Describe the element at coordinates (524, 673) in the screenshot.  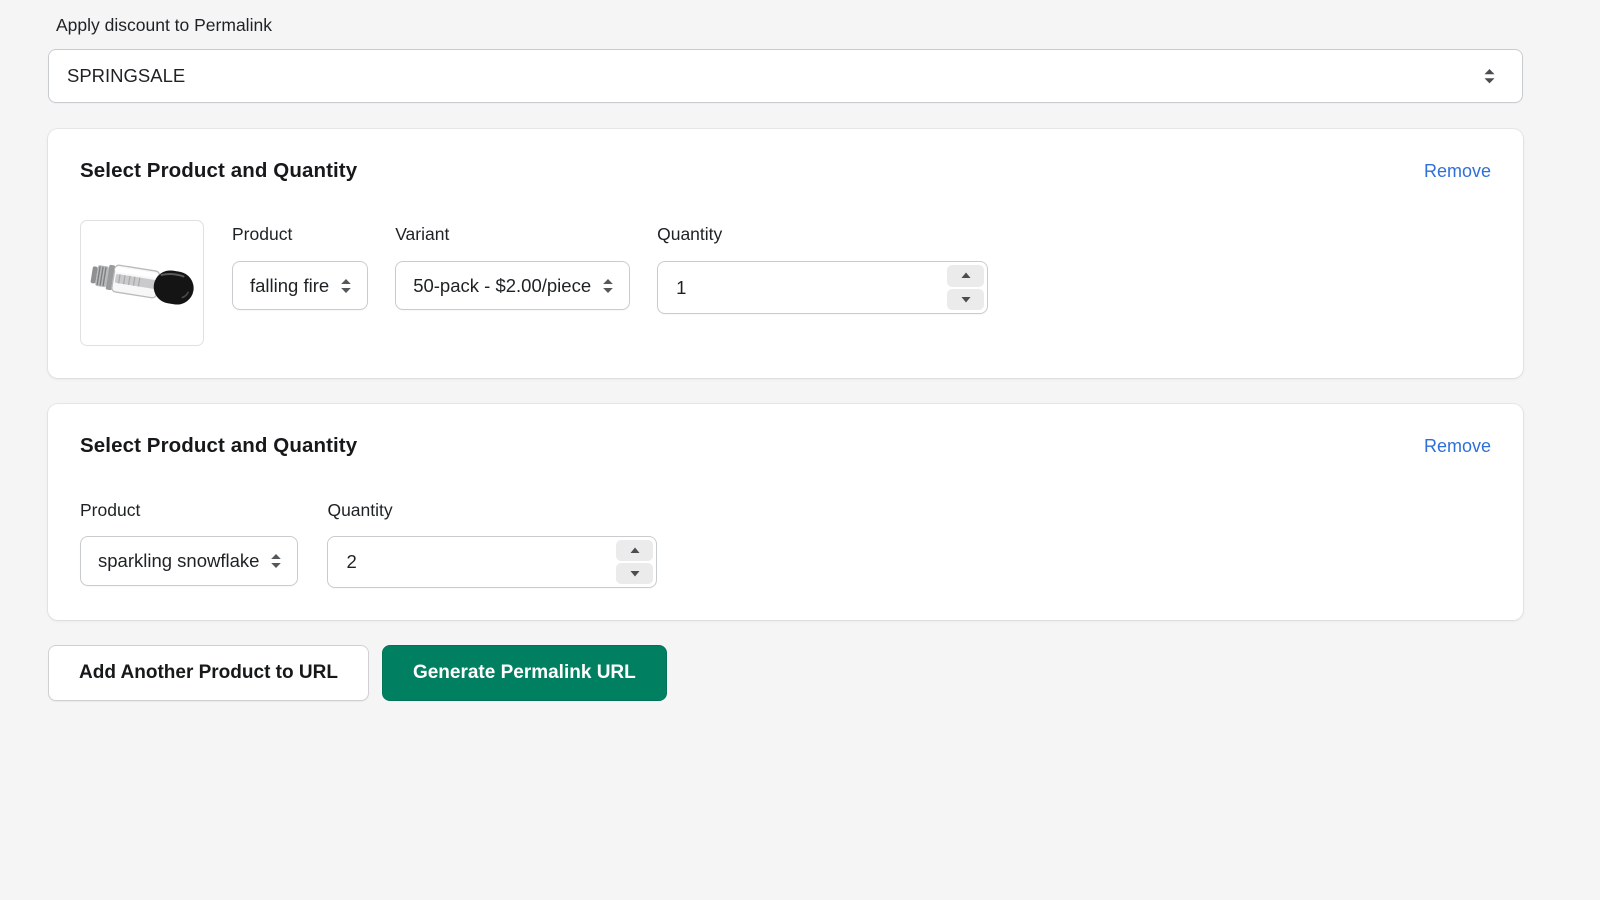
I see `generate-permalink-button: Generate Permalink URL` at that location.